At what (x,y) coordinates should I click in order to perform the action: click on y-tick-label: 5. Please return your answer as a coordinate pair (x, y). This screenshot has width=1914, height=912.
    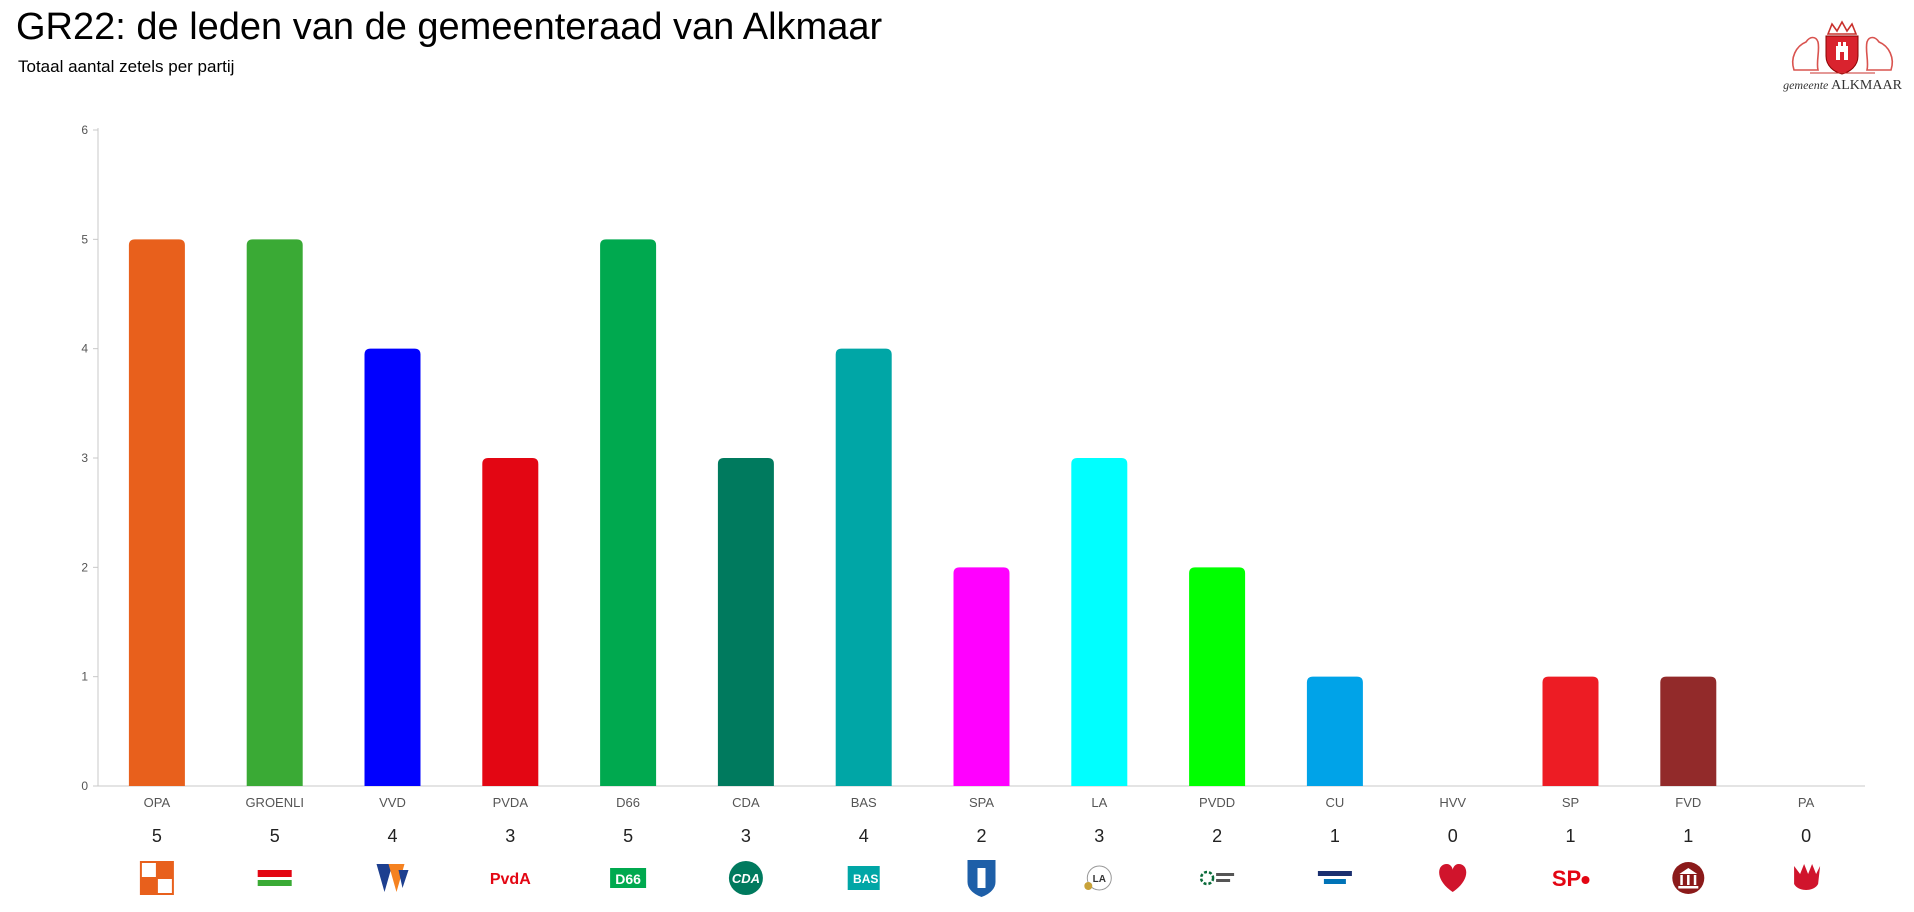
    Looking at the image, I should click on (84, 239).